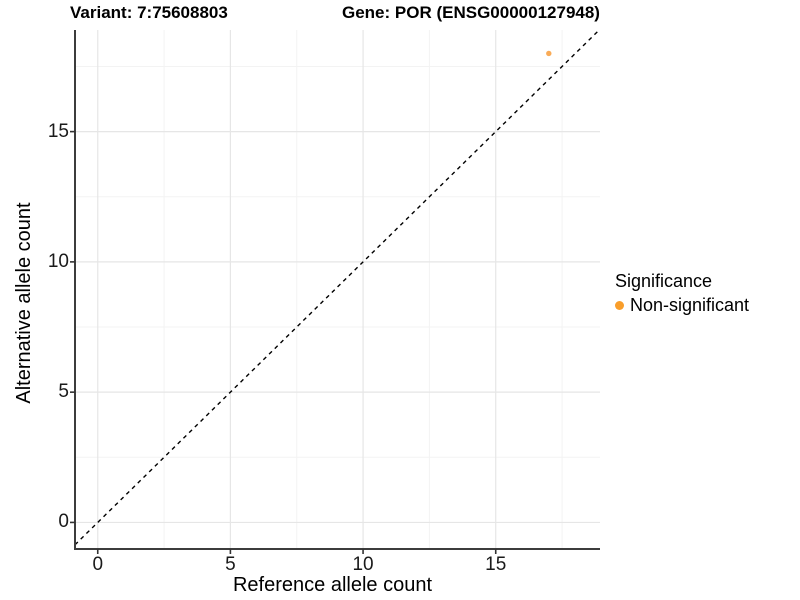 Image resolution: width=800 pixels, height=600 pixels. Describe the element at coordinates (63, 392) in the screenshot. I see `y-tick-label: 5` at that location.